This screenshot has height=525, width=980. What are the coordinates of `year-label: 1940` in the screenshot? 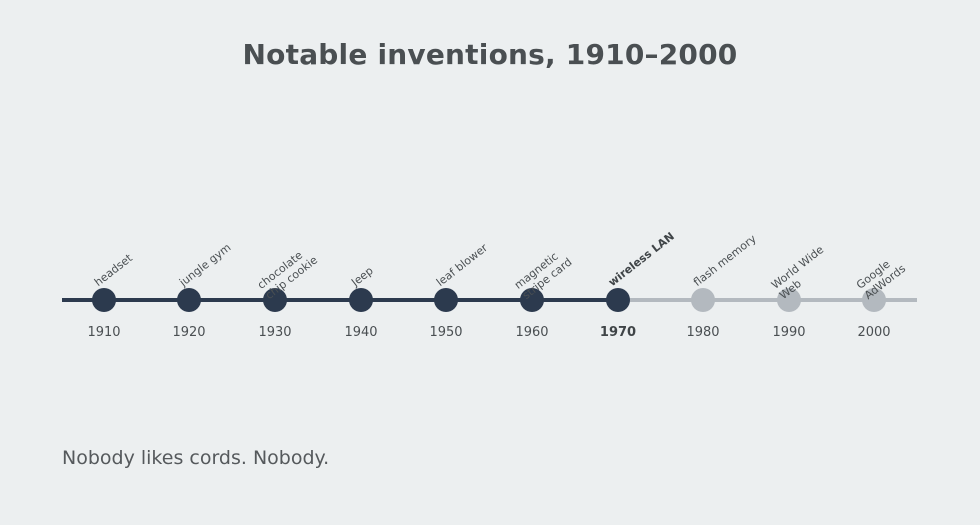 It's located at (361, 332).